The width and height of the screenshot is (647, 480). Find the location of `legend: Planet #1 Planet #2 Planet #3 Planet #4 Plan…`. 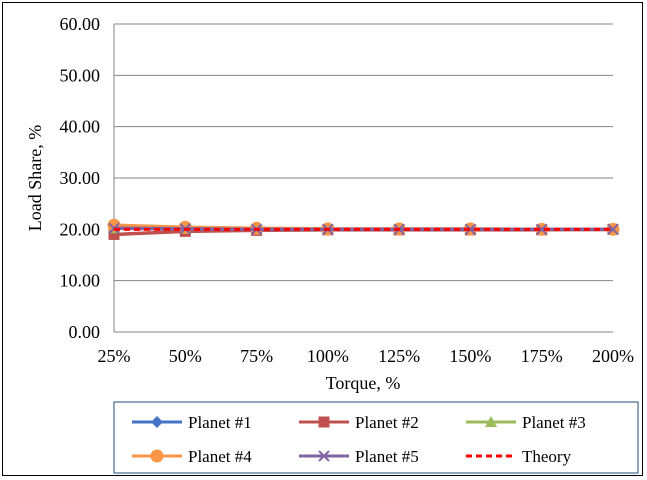

legend: Planet #1 Planet #2 Planet #3 Planet #4 Plan… is located at coordinates (376, 437).